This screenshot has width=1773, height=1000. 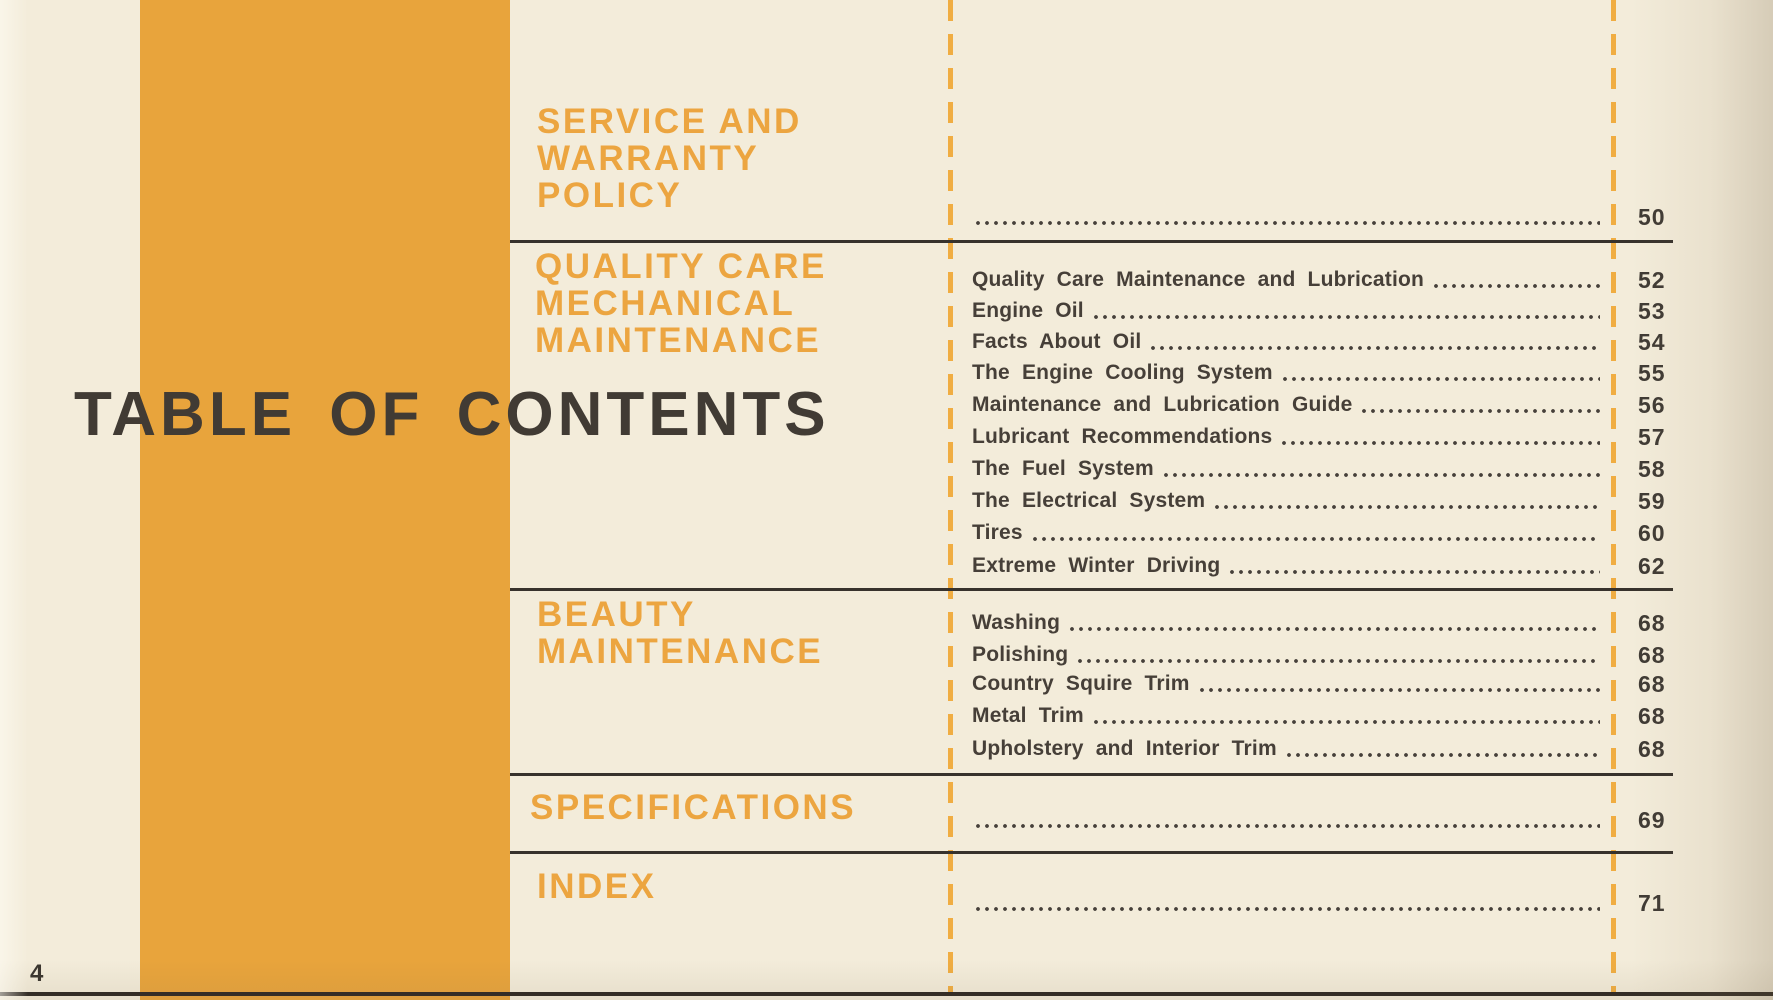 I want to click on toc-entry-page-number: 56, so click(x=1652, y=405).